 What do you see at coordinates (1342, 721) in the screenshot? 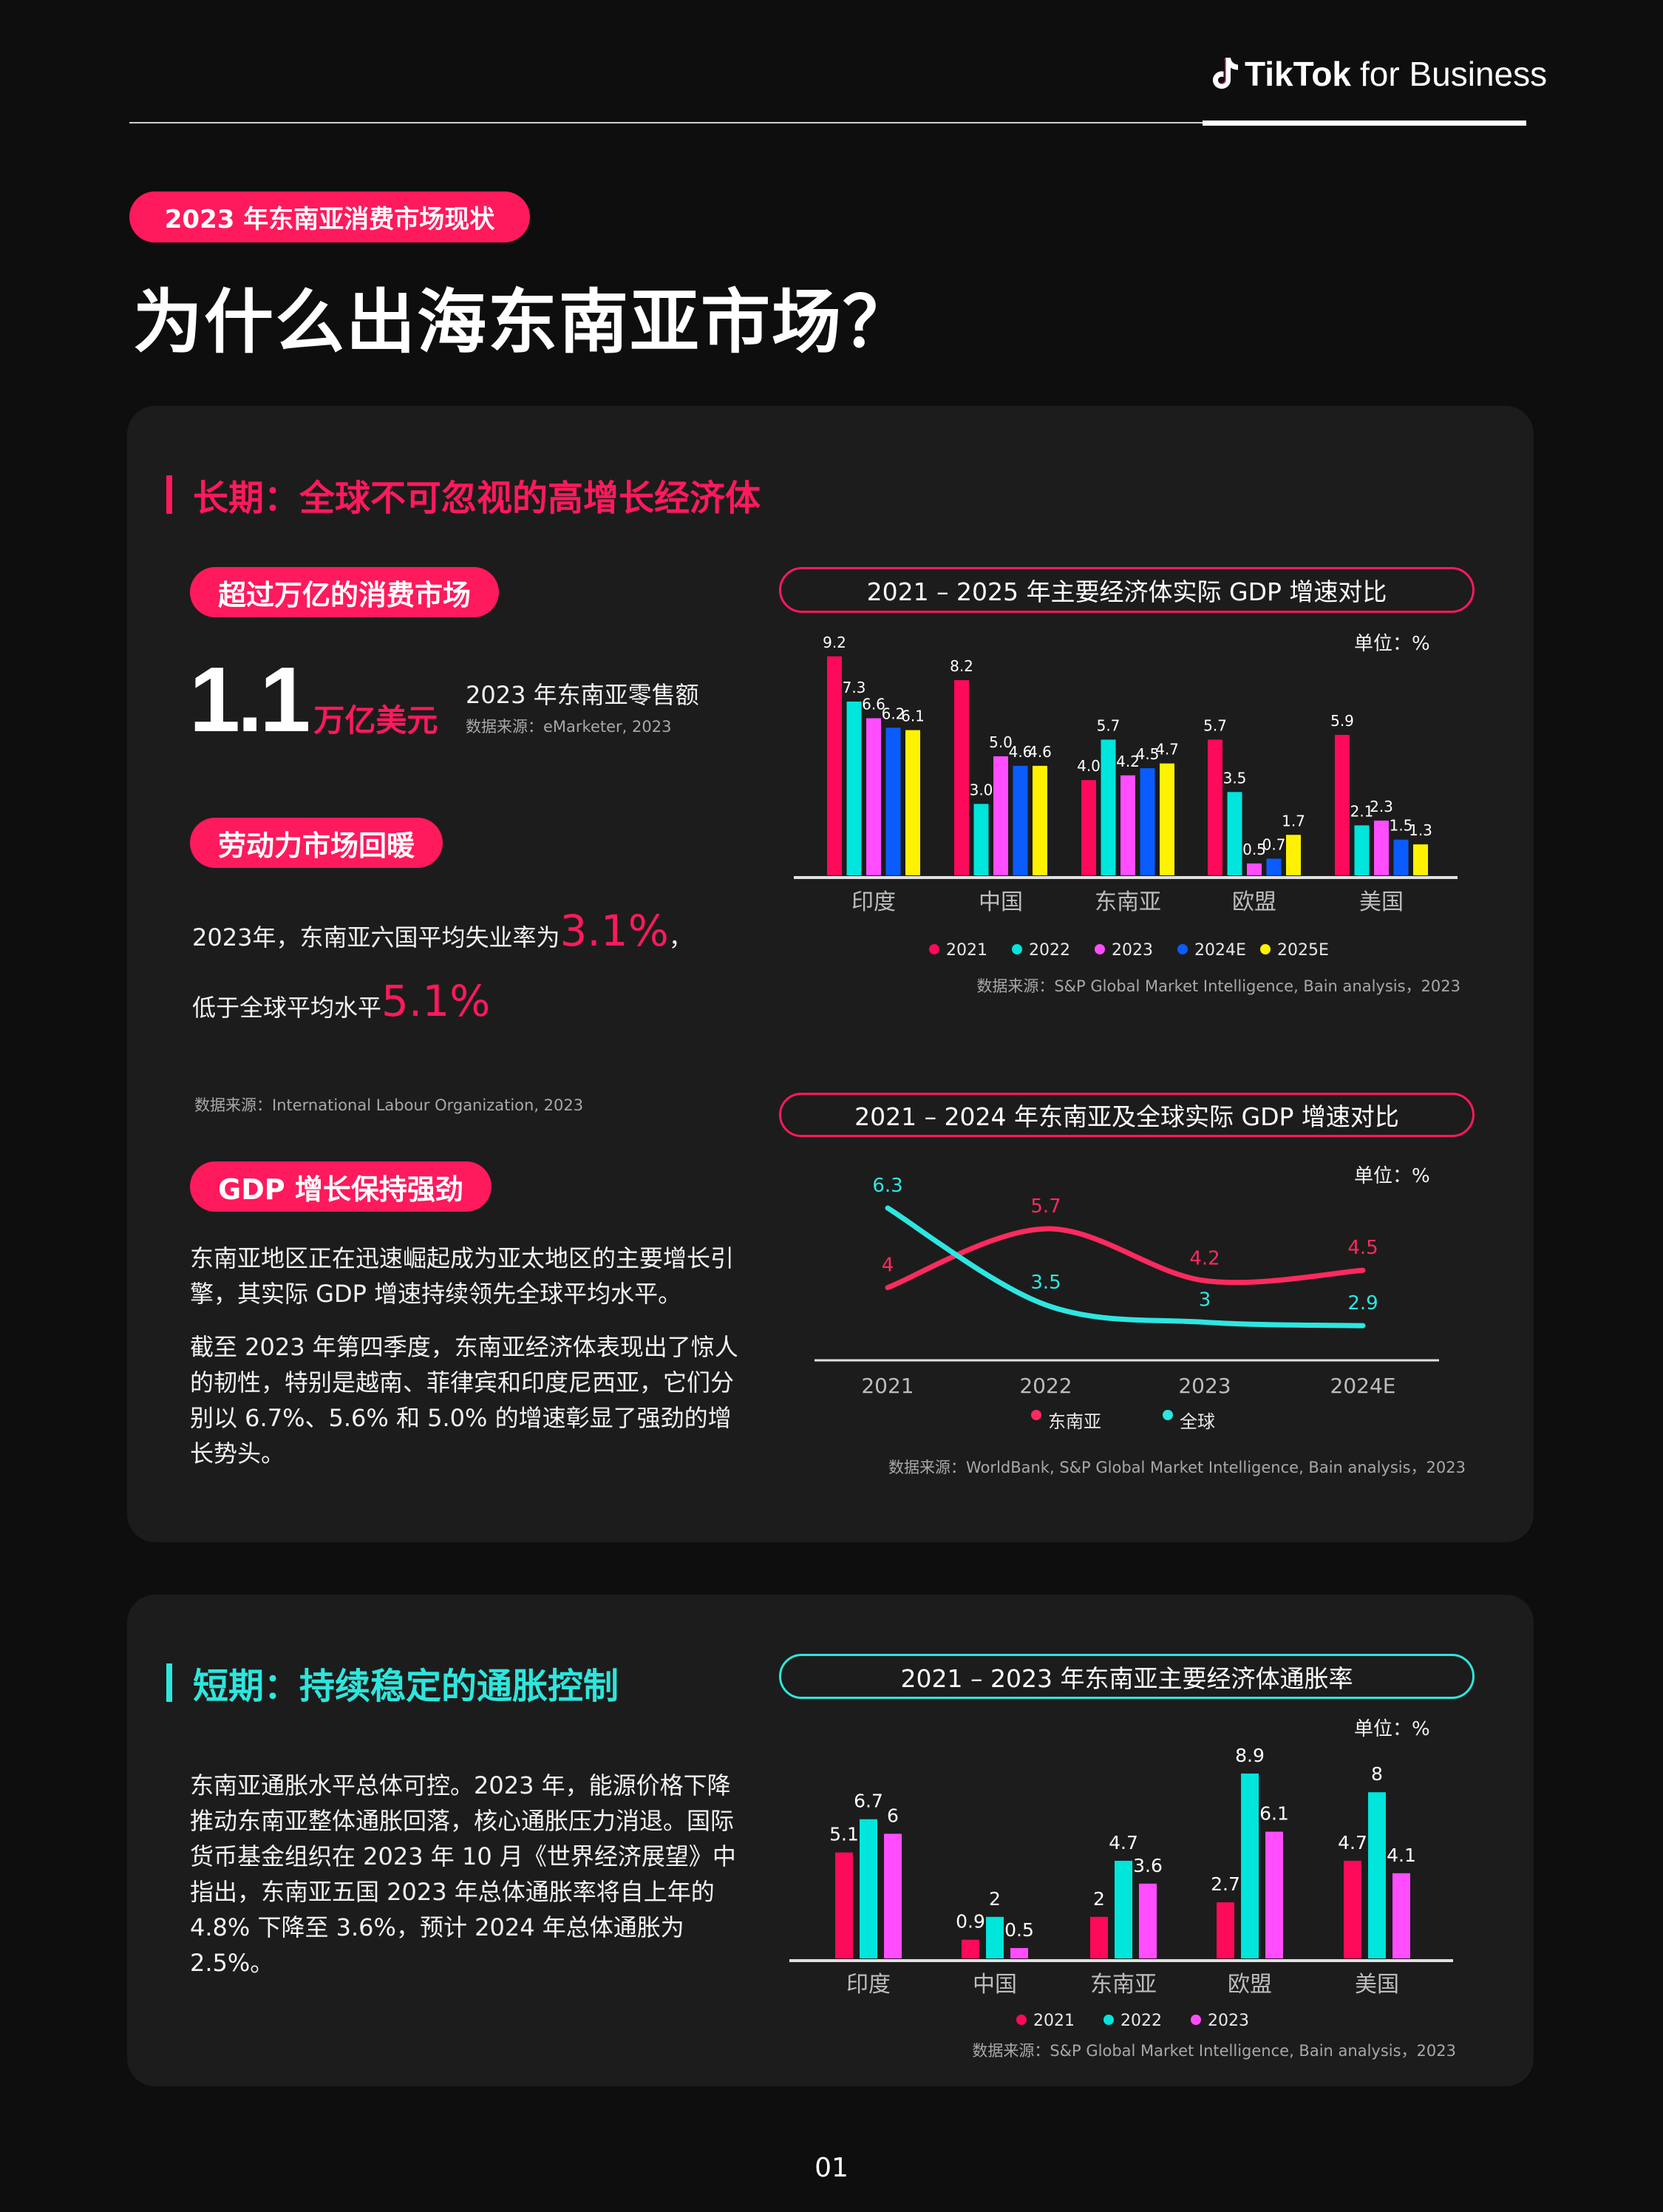
I see `bar-value-label: 5.9` at bounding box center [1342, 721].